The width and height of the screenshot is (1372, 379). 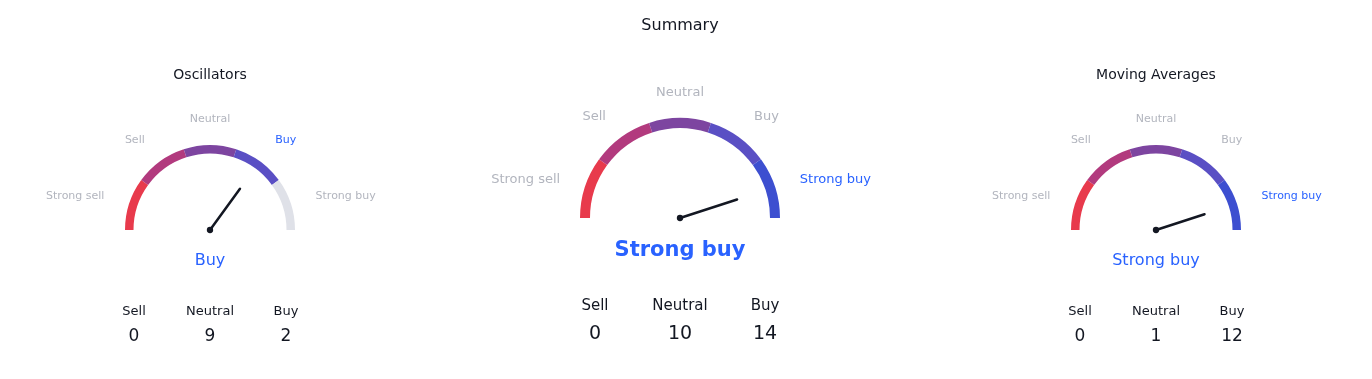 I want to click on chart-title: Moving Averages, so click(x=1156, y=74).